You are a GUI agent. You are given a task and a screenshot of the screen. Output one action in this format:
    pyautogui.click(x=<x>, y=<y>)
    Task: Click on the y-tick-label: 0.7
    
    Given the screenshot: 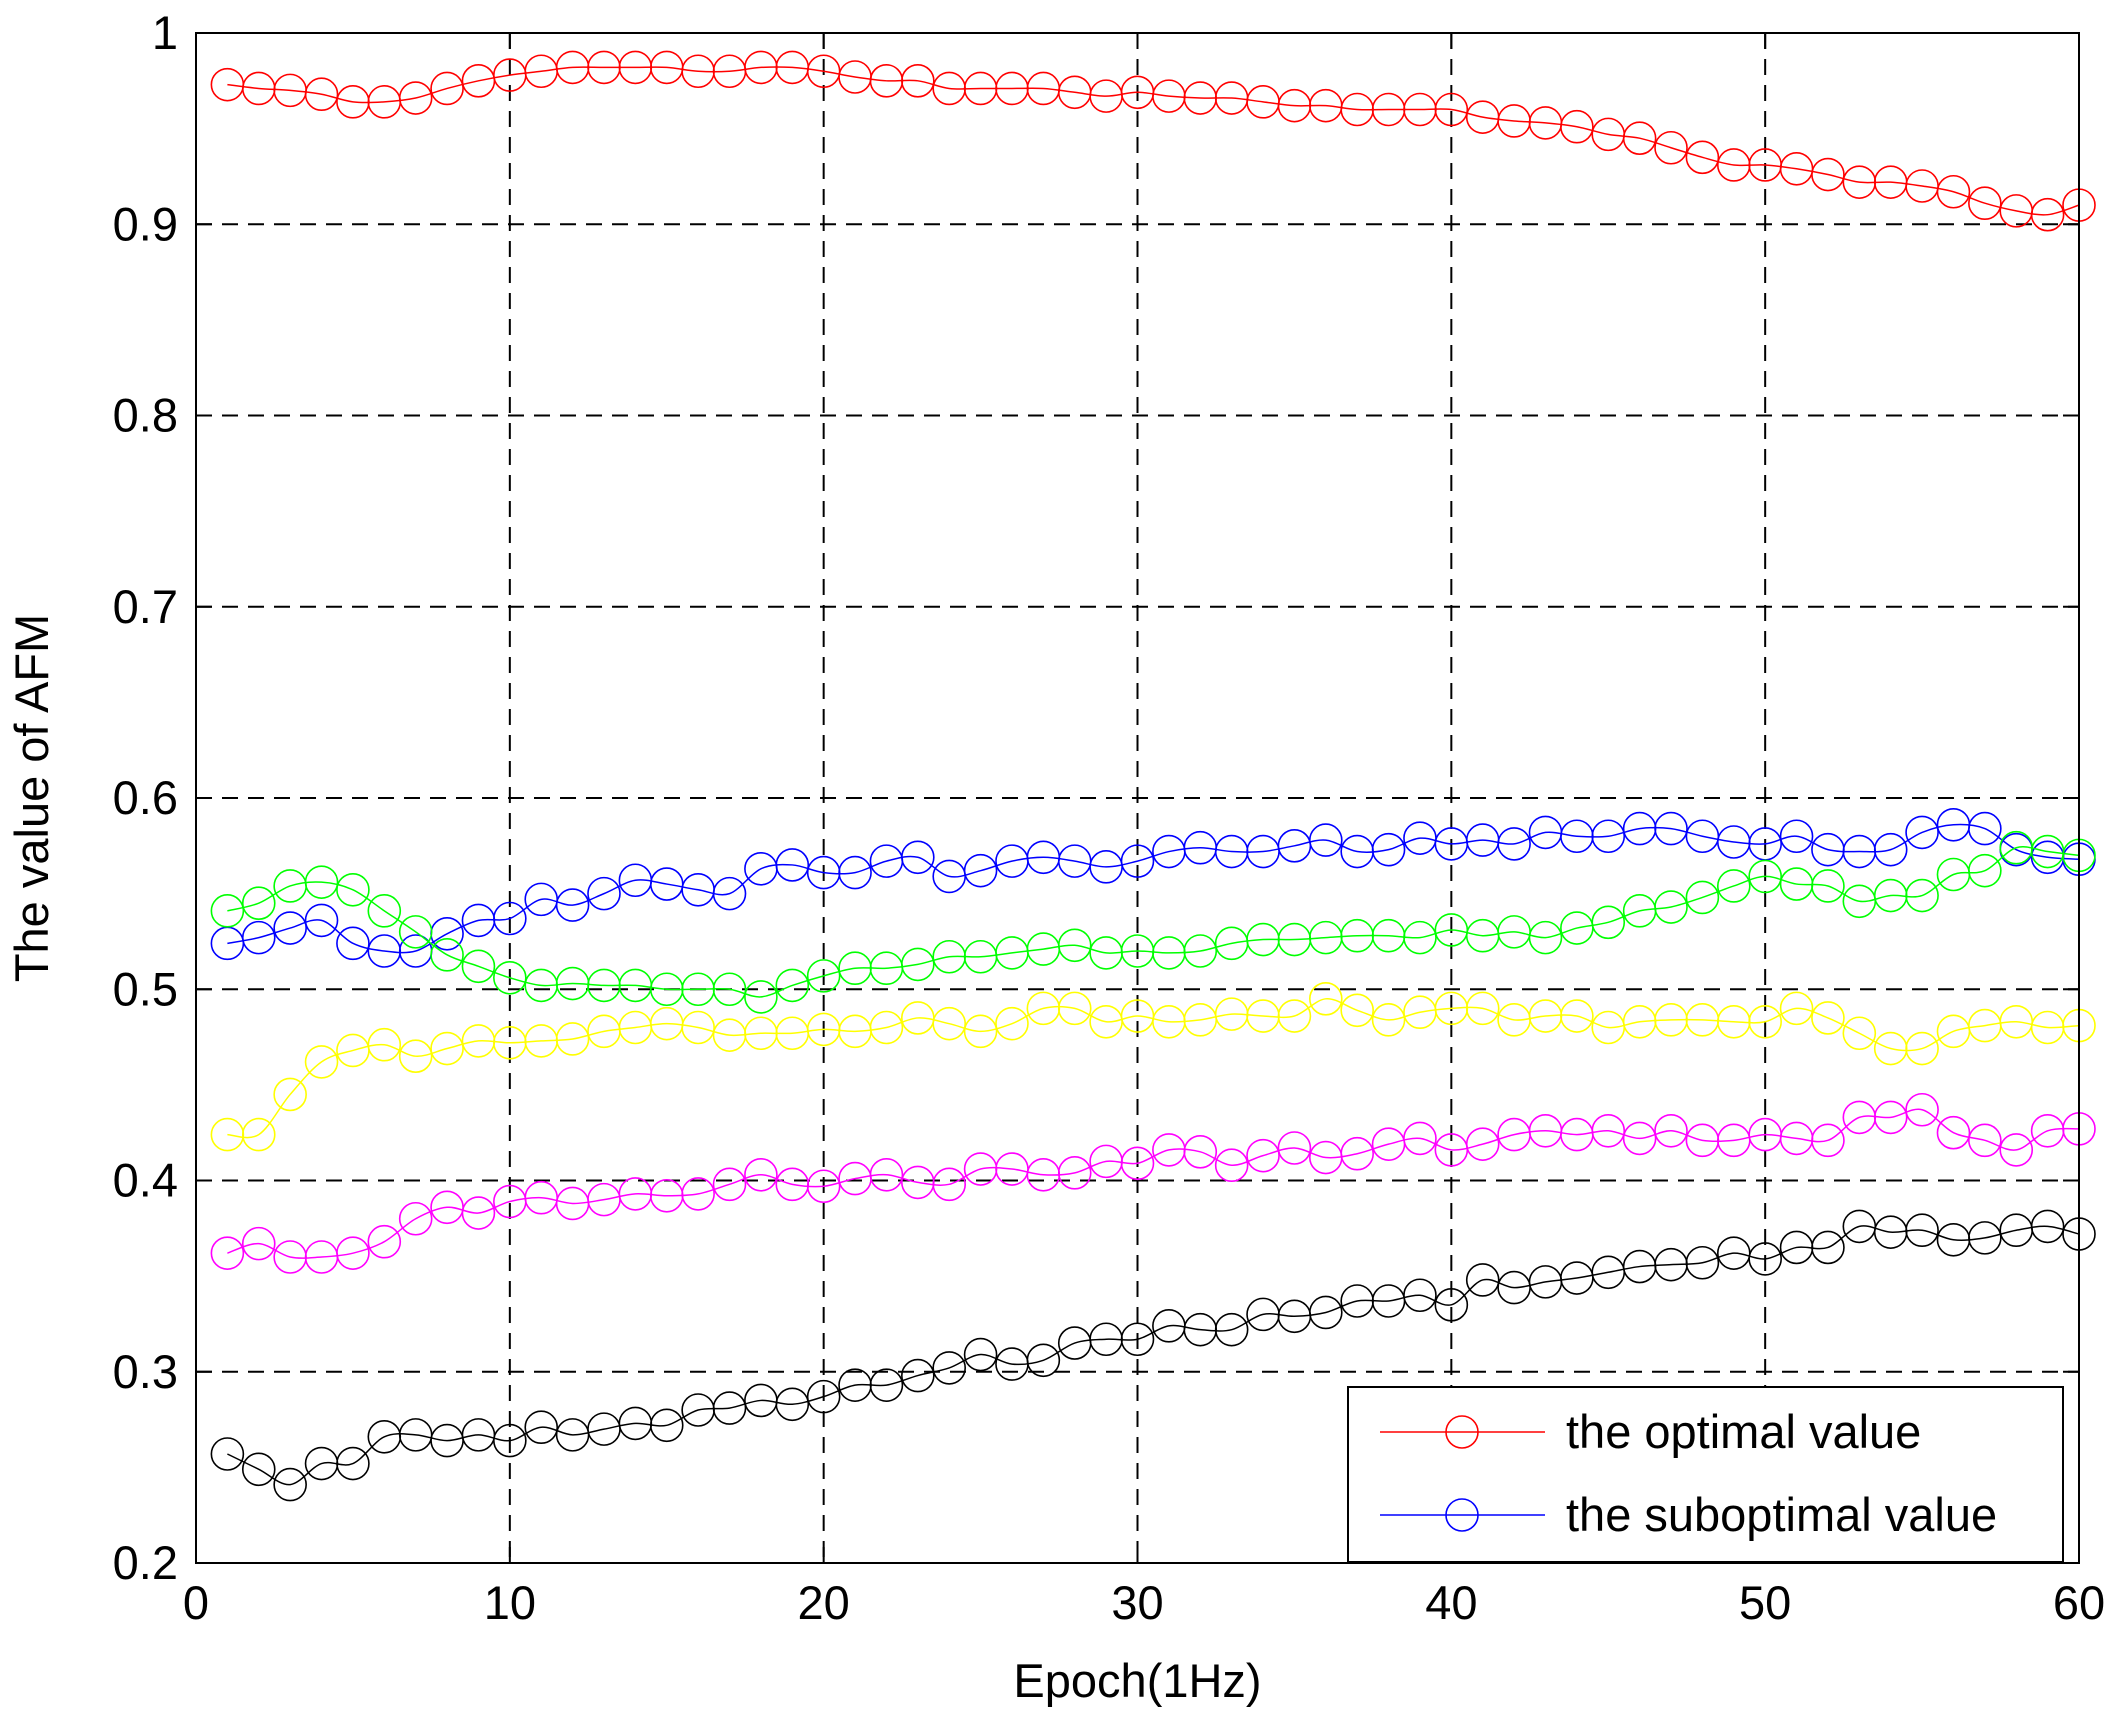 What is the action you would take?
    pyautogui.click(x=145, y=606)
    